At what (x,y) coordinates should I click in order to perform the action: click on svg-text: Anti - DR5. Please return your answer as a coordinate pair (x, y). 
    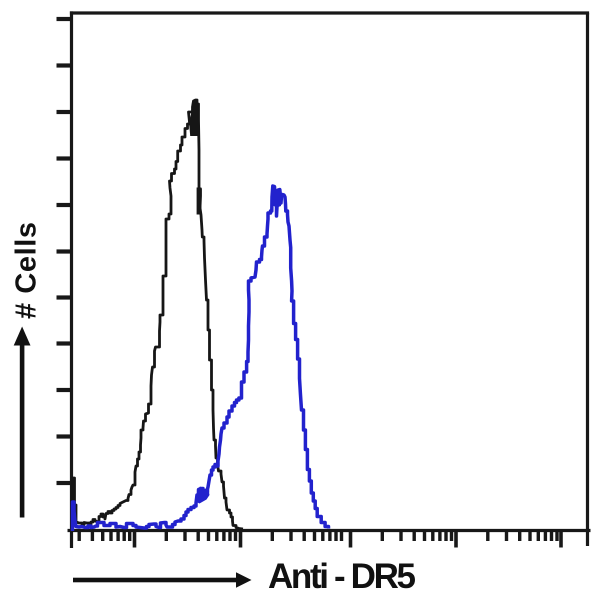
    Looking at the image, I should click on (342, 576).